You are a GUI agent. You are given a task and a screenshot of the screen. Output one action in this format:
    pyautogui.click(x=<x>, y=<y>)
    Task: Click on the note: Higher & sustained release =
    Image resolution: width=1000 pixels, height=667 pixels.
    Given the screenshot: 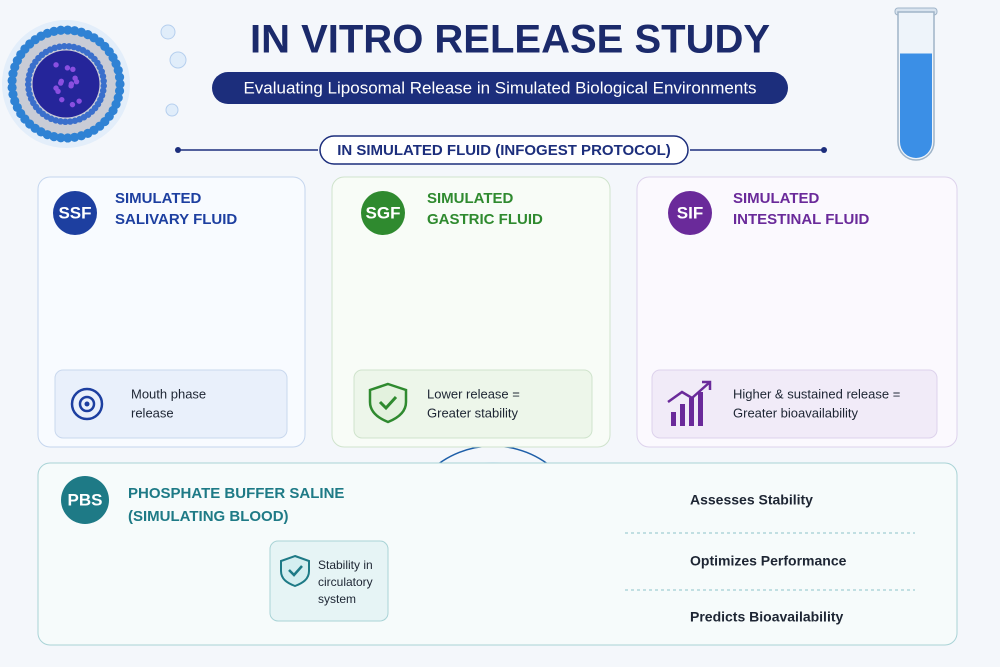 What is the action you would take?
    pyautogui.click(x=816, y=393)
    